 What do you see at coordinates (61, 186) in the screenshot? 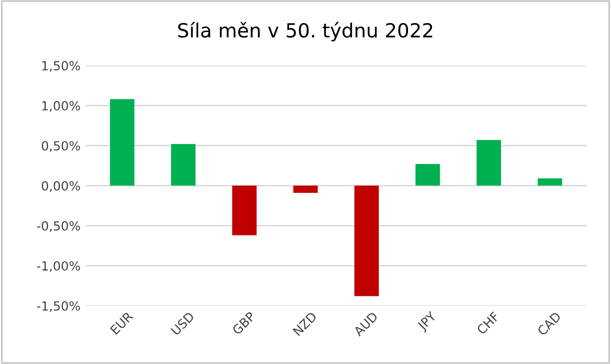
I see `y-tick-label: 0,00%` at bounding box center [61, 186].